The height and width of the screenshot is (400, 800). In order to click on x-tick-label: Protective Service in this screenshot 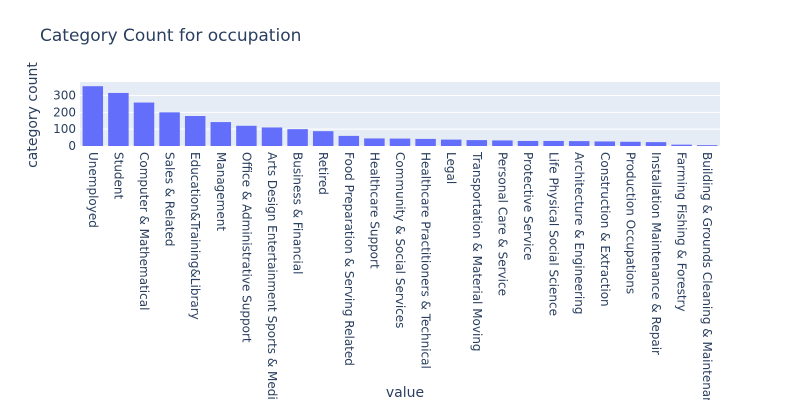, I will do `click(528, 206)`.